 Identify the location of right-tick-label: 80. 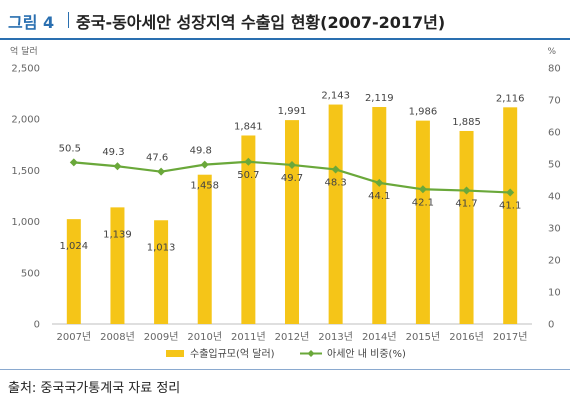
(554, 69).